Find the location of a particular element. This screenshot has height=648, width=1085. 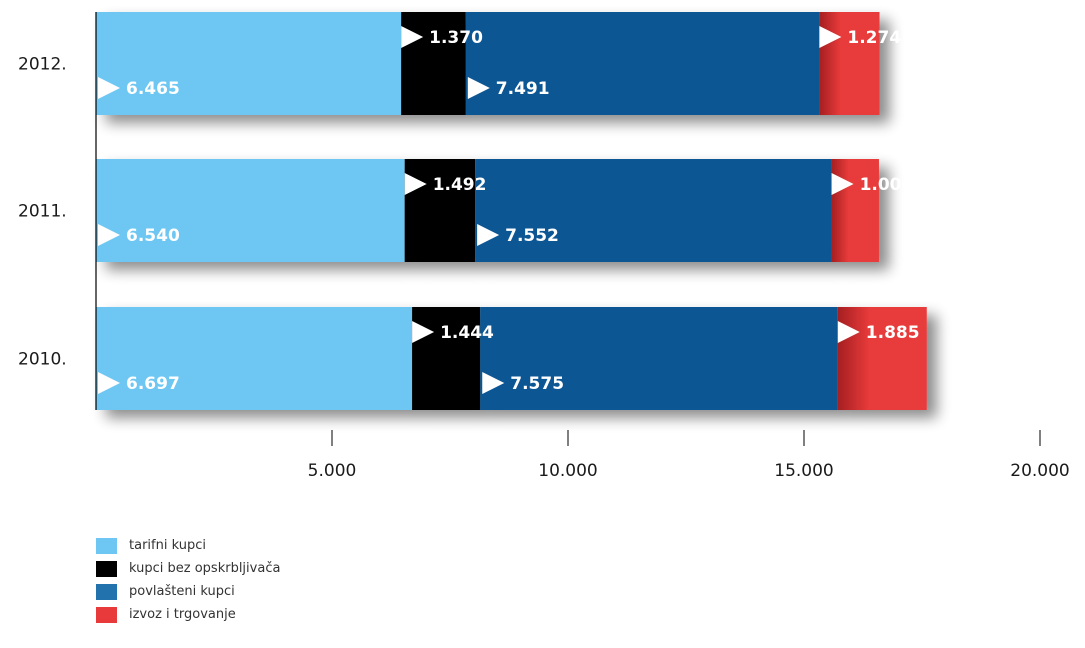

x-tick-label: 15.000 is located at coordinates (803, 471).